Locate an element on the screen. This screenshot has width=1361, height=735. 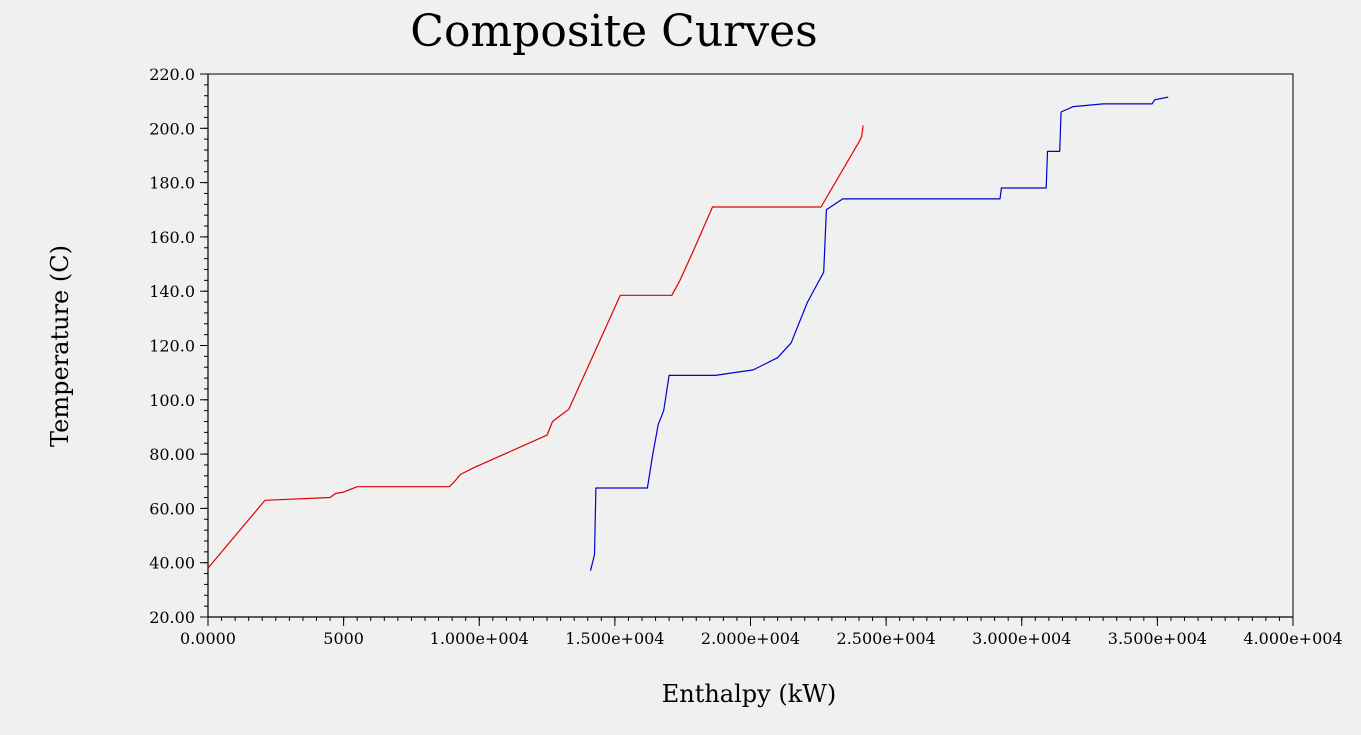
x-tick-label: 1.500e+004 is located at coordinates (614, 638).